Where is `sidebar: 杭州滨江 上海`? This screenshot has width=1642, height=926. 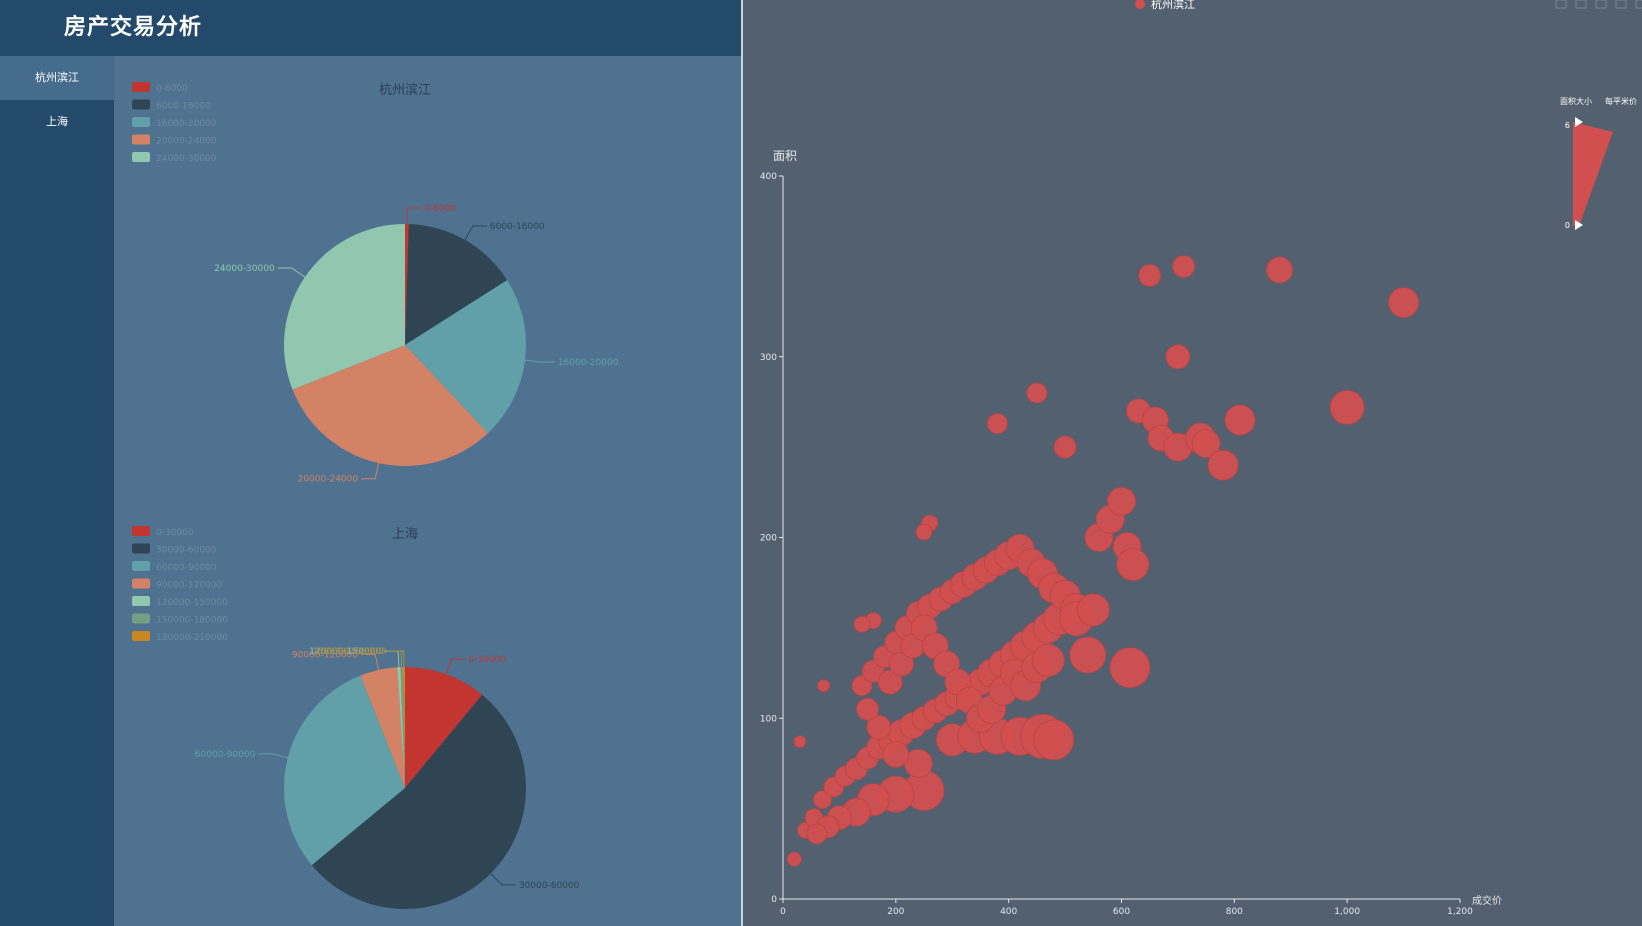
sidebar: 杭州滨江 上海 is located at coordinates (57, 491).